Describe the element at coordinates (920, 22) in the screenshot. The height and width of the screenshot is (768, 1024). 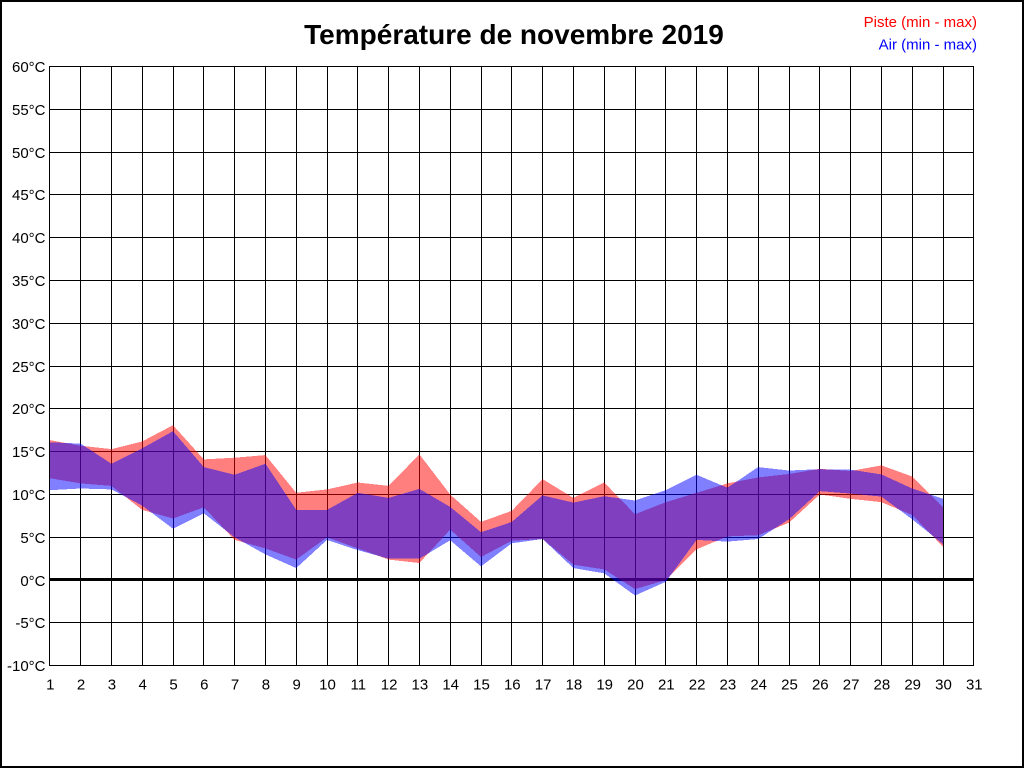
I see `svg-text: Piste (min - max)` at that location.